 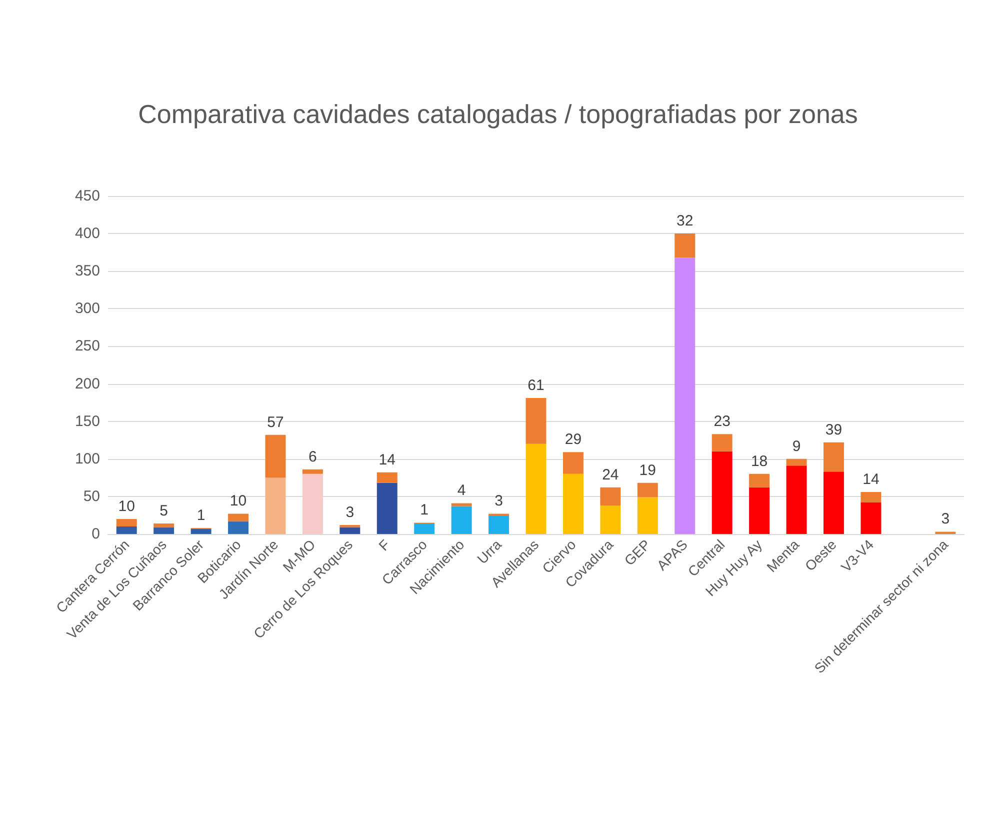 What do you see at coordinates (87, 271) in the screenshot?
I see `y-tick-label: 350` at bounding box center [87, 271].